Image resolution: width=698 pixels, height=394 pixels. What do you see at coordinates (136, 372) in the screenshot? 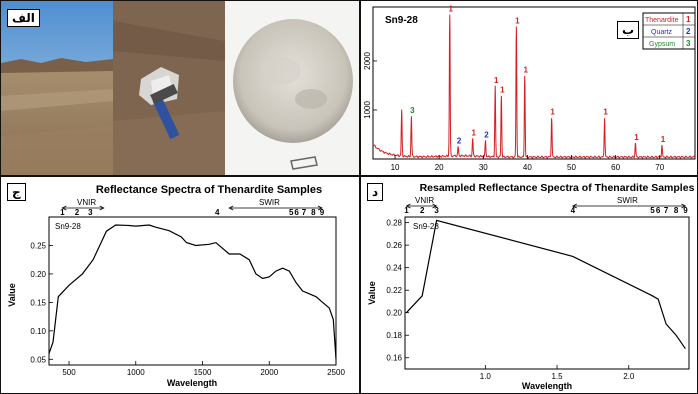
I see `x-tick-label: 1000` at bounding box center [136, 372].